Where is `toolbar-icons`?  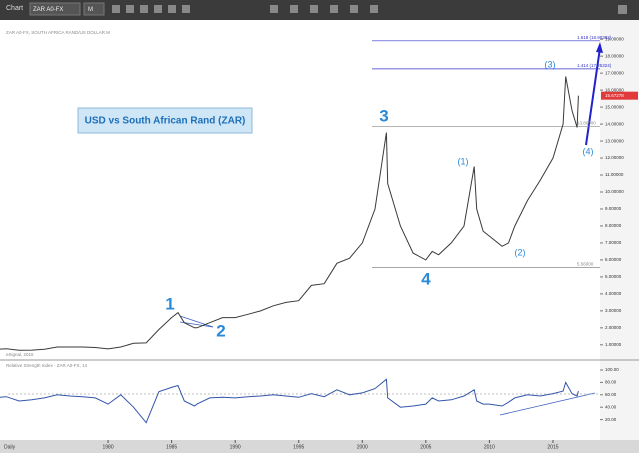 toolbar-icons is located at coordinates (369, 9).